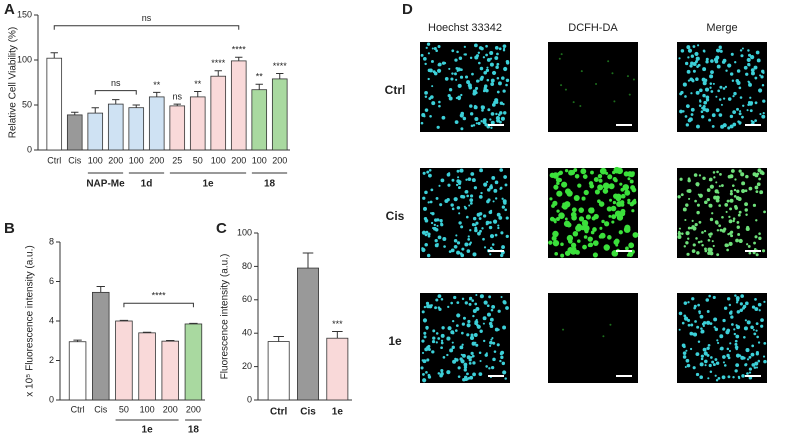 The height and width of the screenshot is (433, 790). I want to click on group-label: NAP-Me, so click(105, 184).